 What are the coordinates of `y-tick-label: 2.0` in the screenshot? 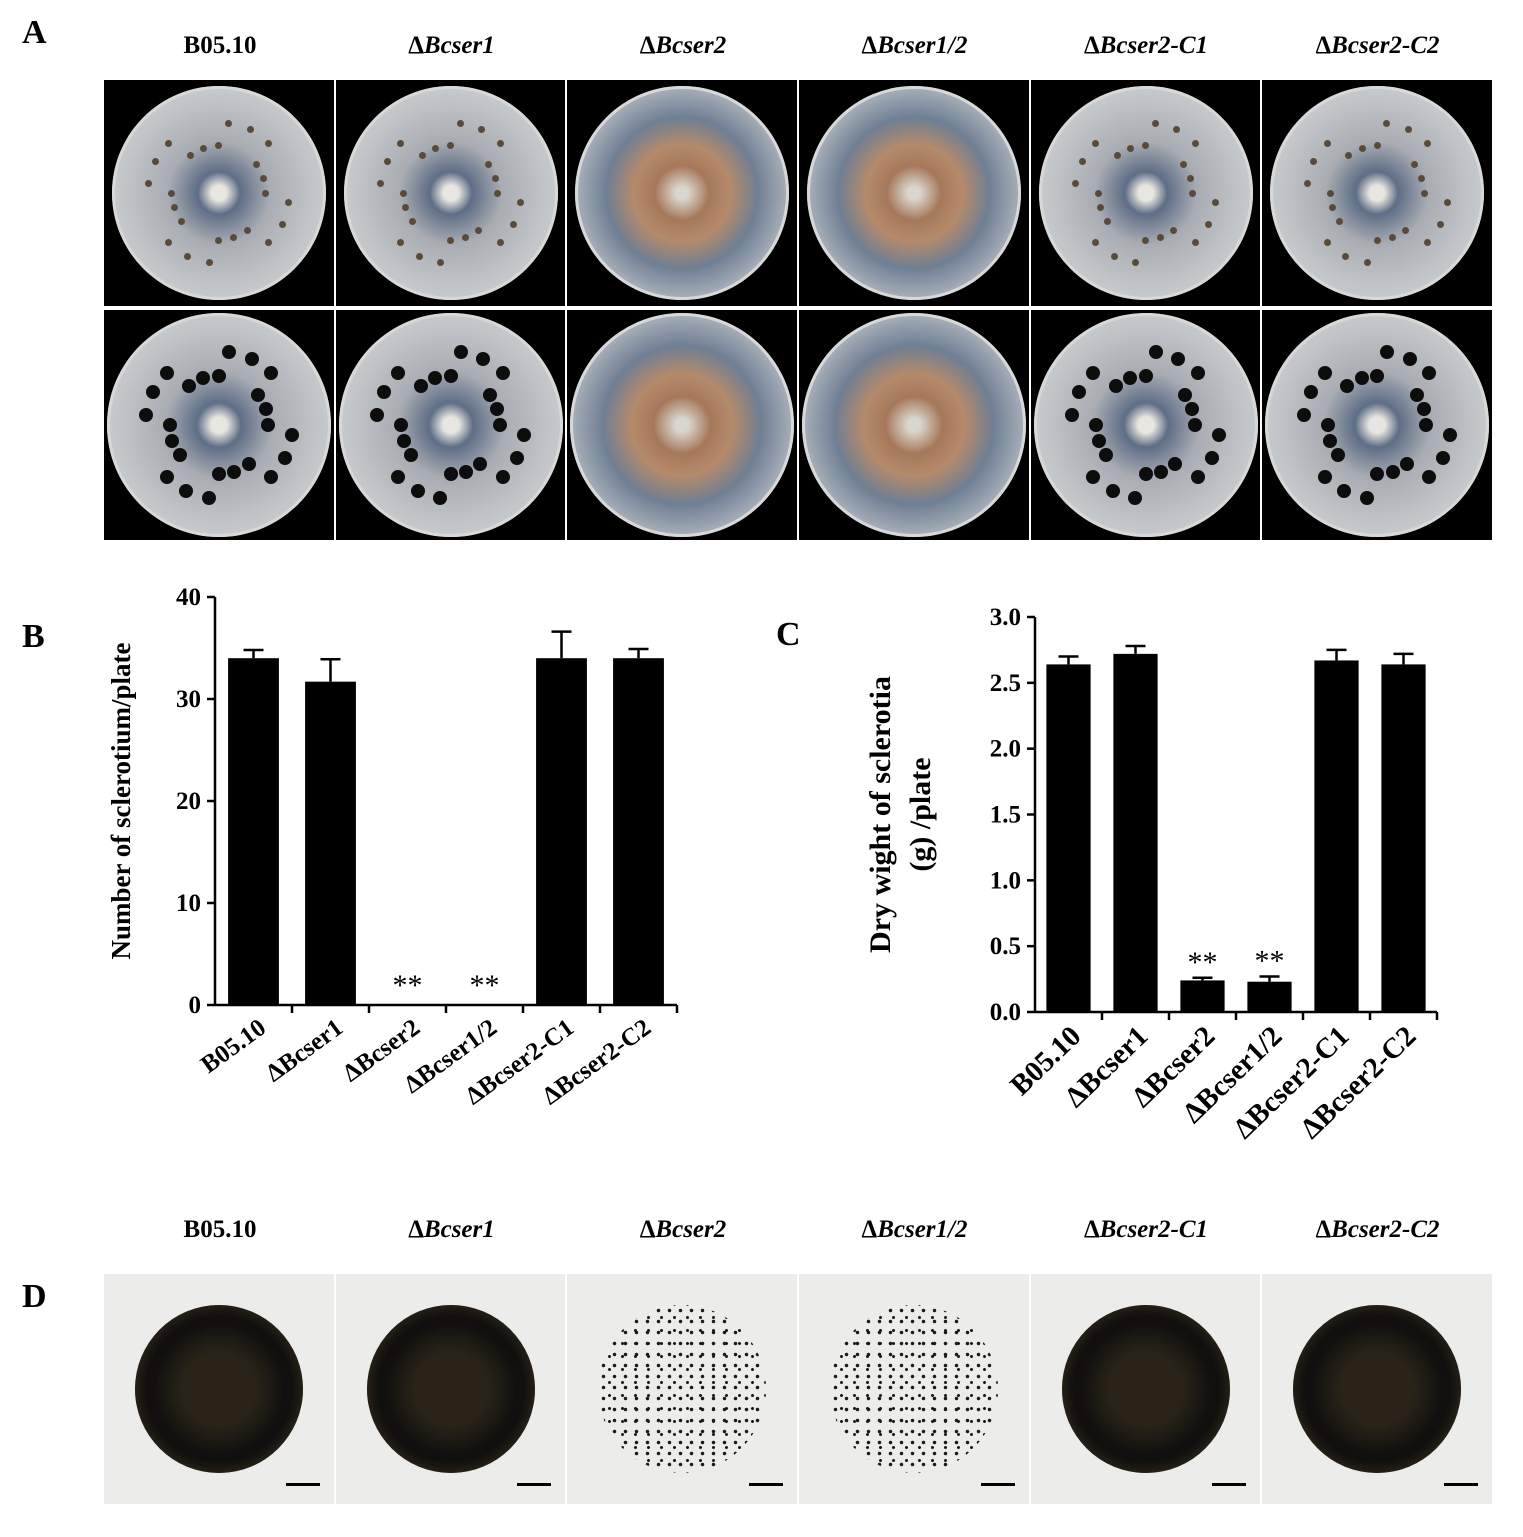 It's located at (1005, 749).